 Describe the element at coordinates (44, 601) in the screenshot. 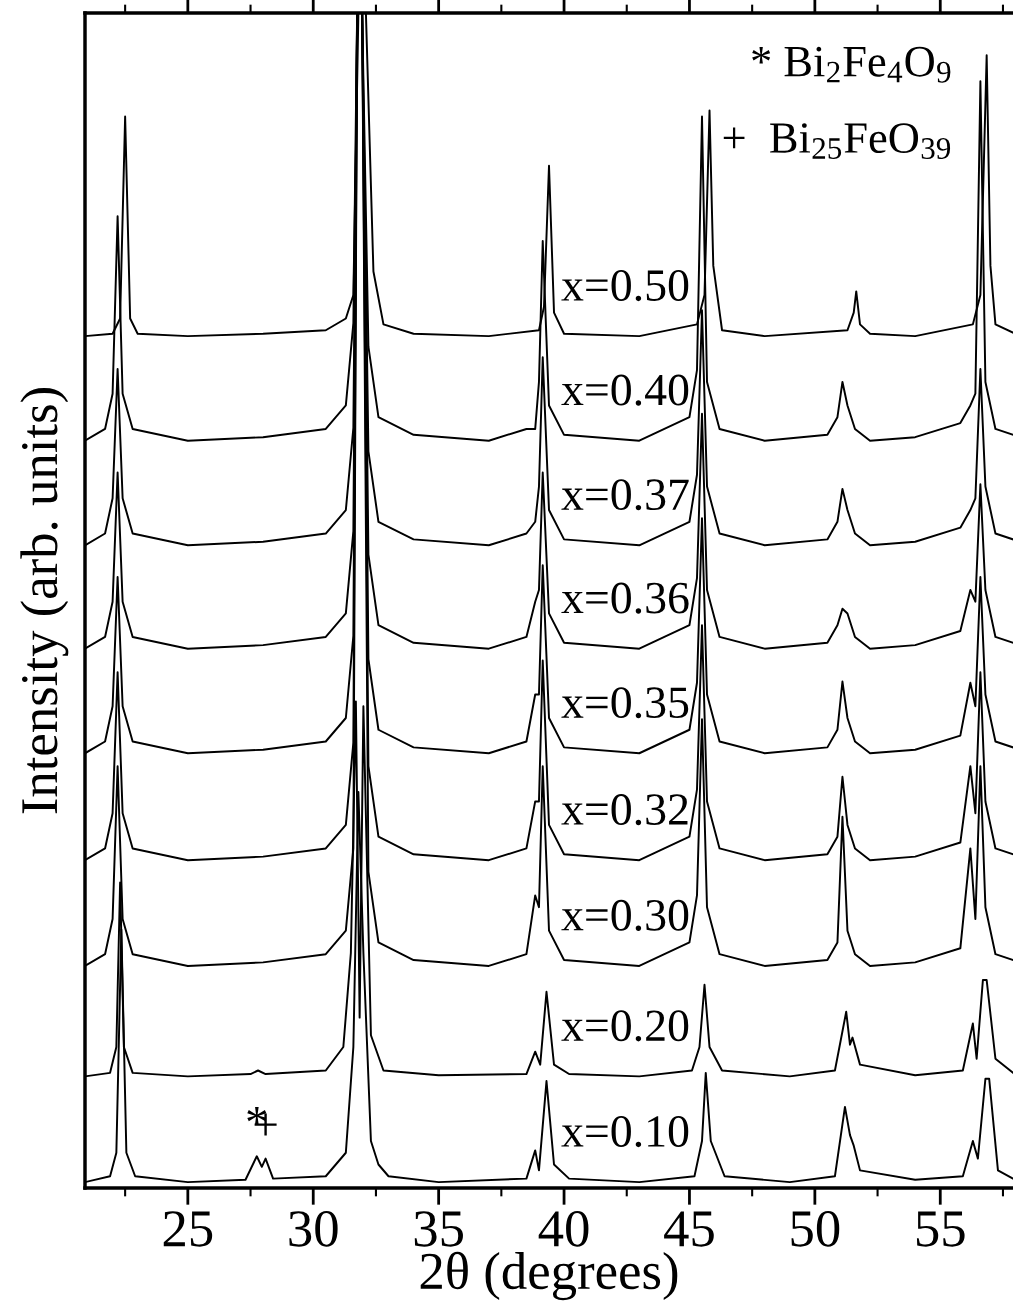

I see `y-axis-title: Intensity (arb. units)` at that location.